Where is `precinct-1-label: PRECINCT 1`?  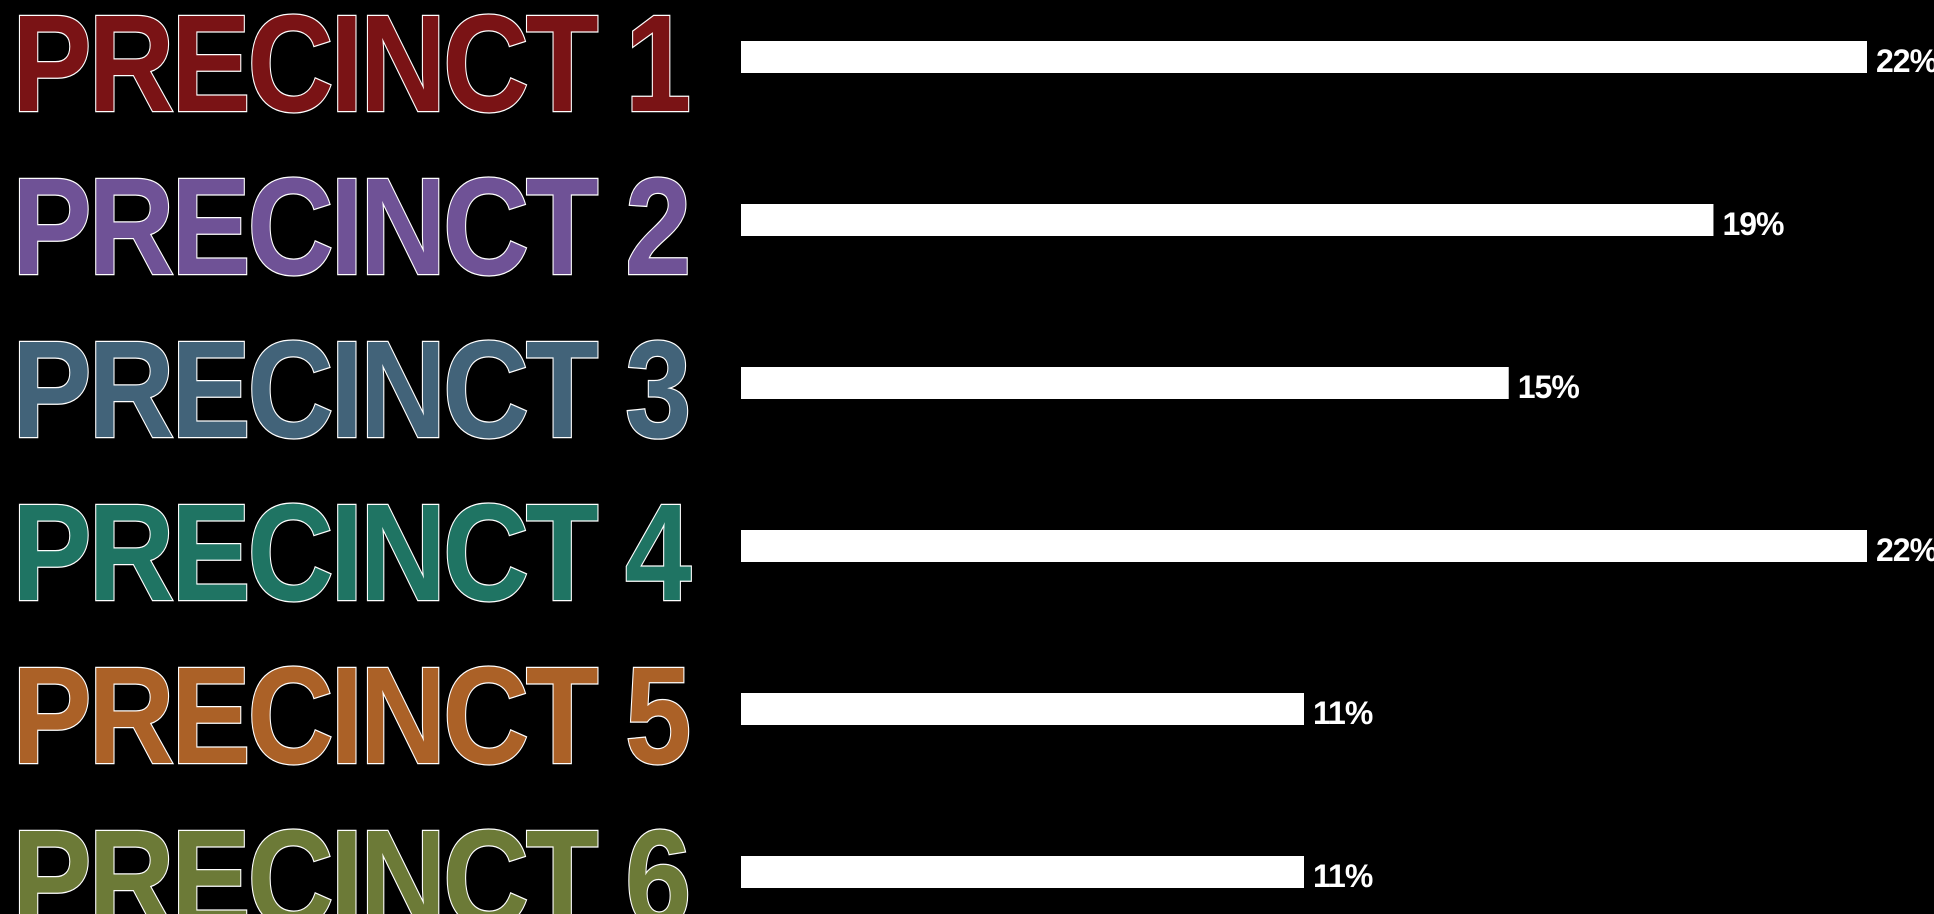
precinct-1-label: PRECINCT 1 is located at coordinates (350, 70).